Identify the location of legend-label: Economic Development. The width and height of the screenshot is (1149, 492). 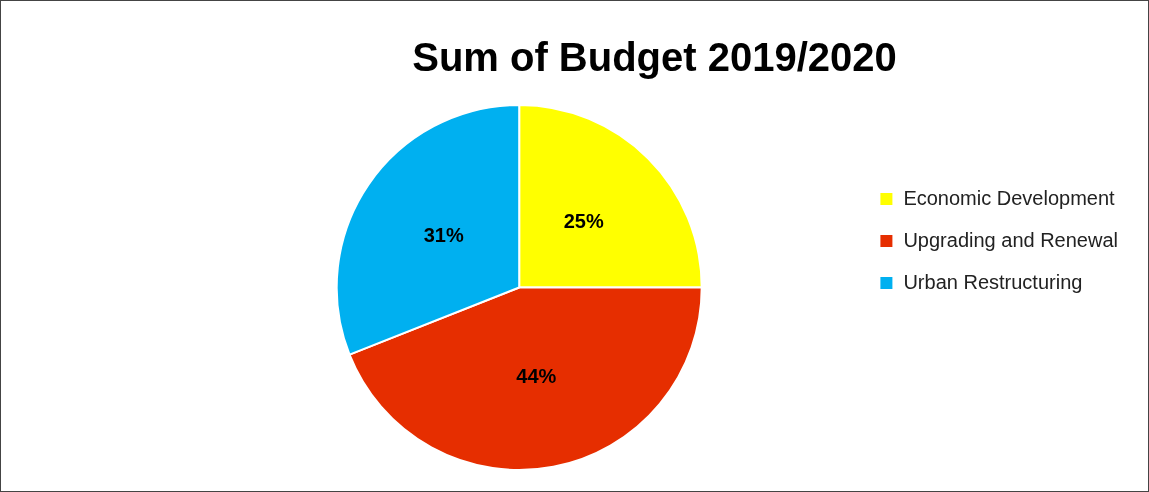
(1009, 197).